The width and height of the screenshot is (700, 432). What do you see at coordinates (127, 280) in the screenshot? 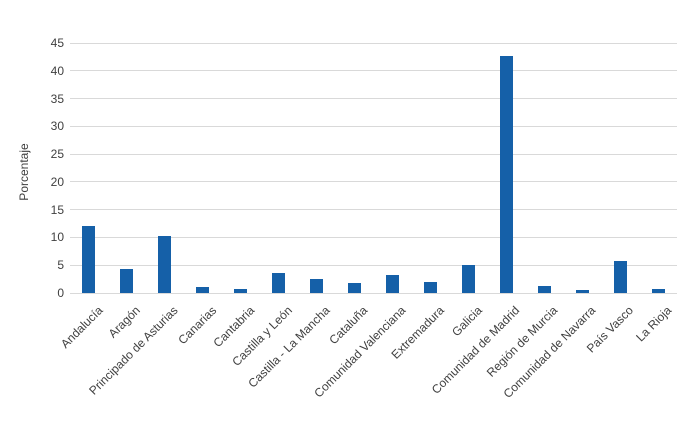
I see `bar-arag-n` at bounding box center [127, 280].